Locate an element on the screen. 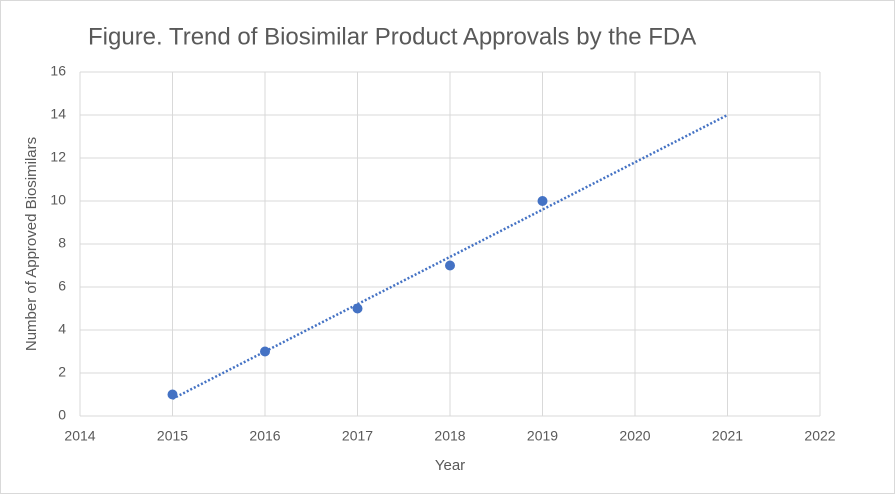 The width and height of the screenshot is (895, 494). y-tick-label: 8 is located at coordinates (62, 243).